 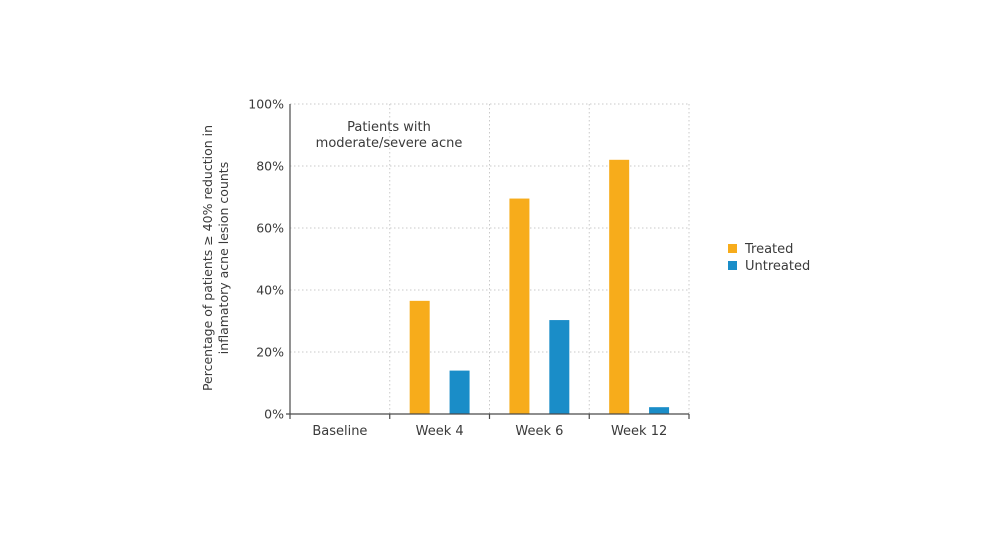 I want to click on y-tick-label: 0%, so click(x=274, y=414).